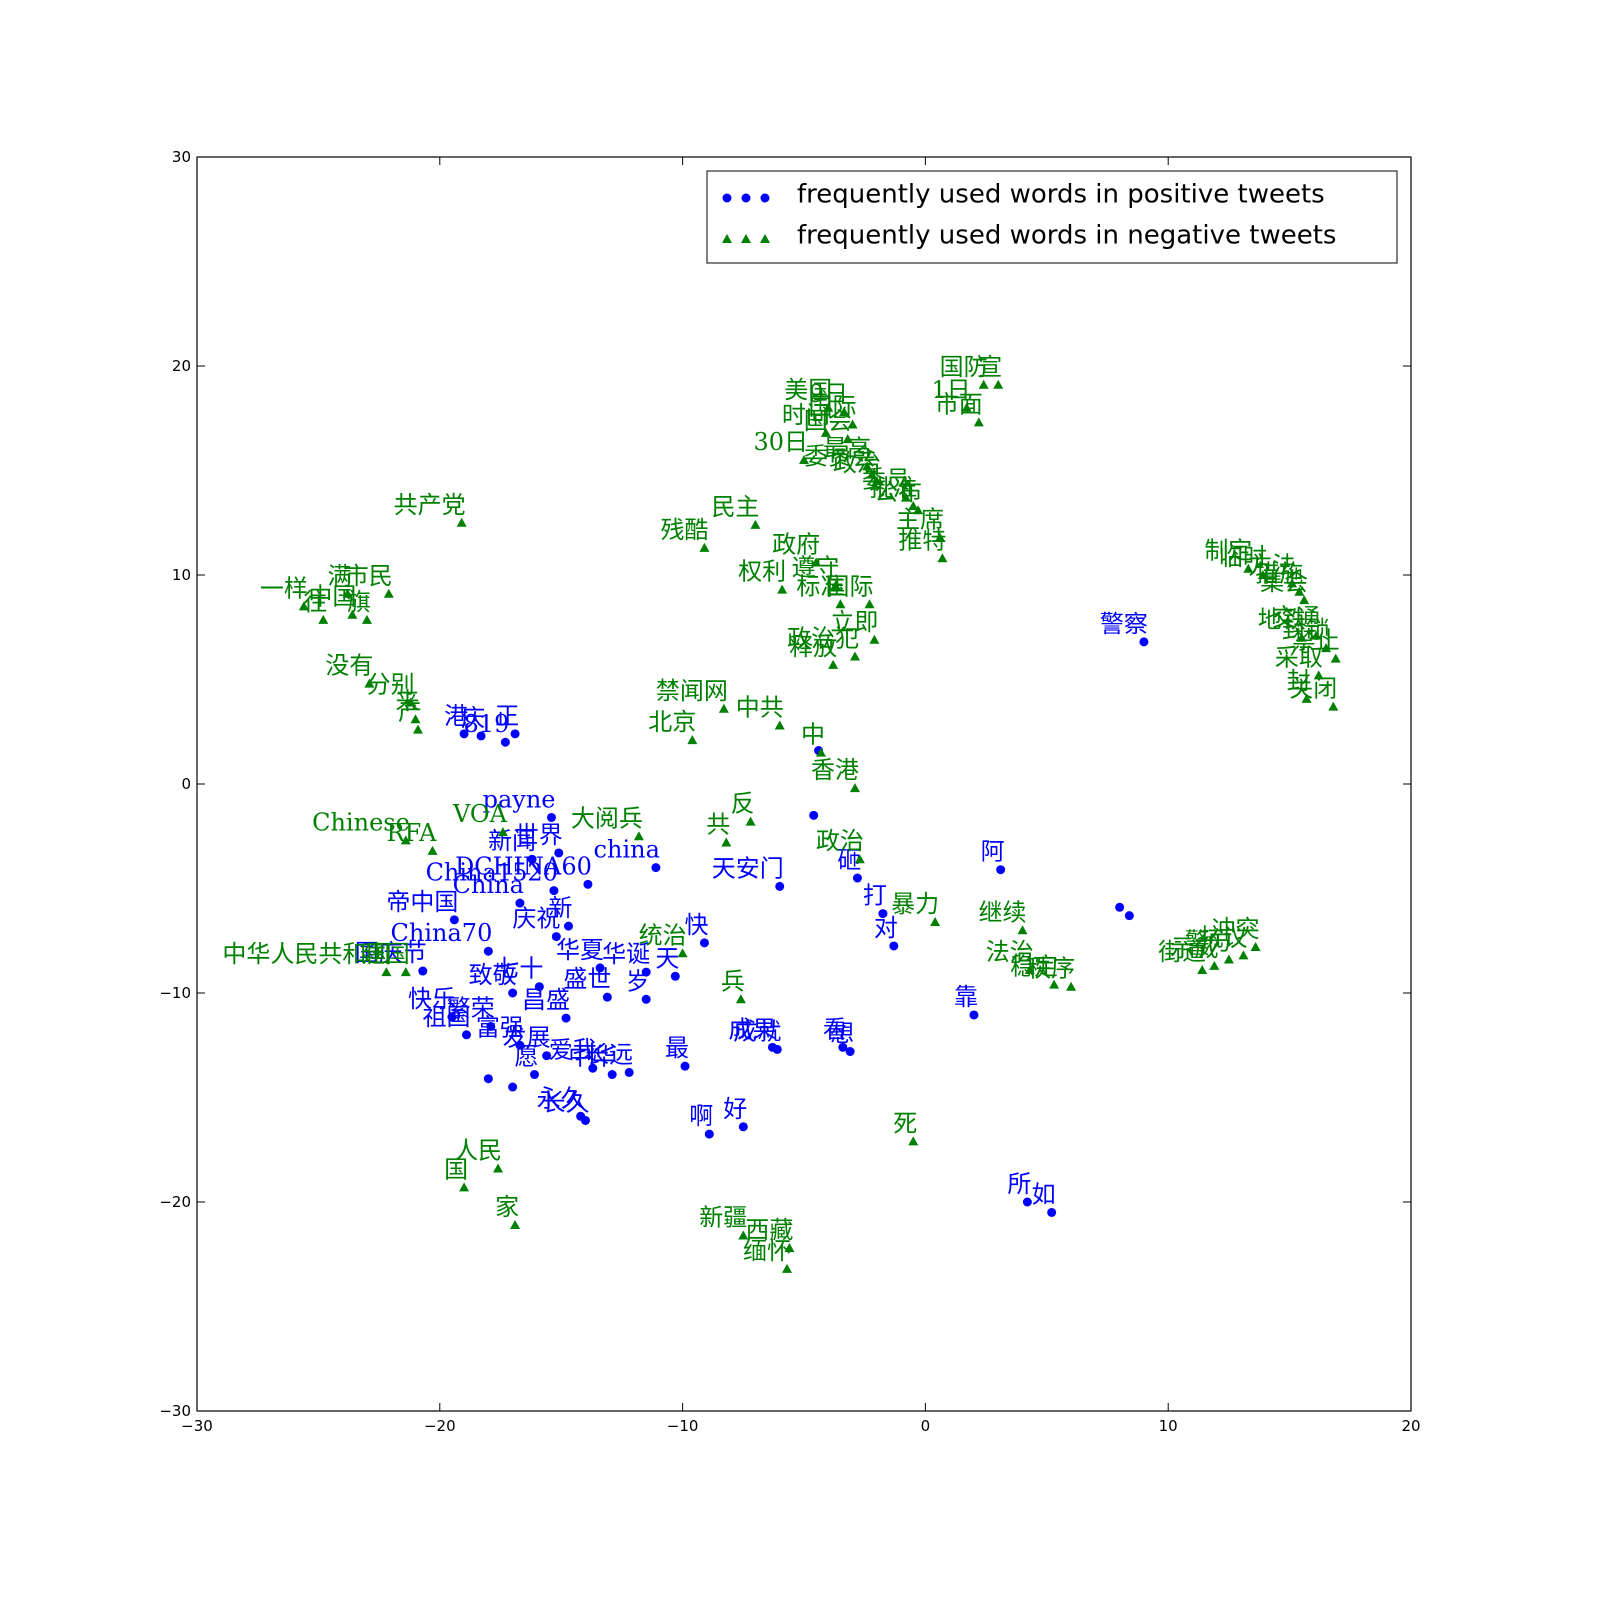 This screenshot has width=1600, height=1600. What do you see at coordinates (767, 1251) in the screenshot?
I see `point-label: 缅怀` at bounding box center [767, 1251].